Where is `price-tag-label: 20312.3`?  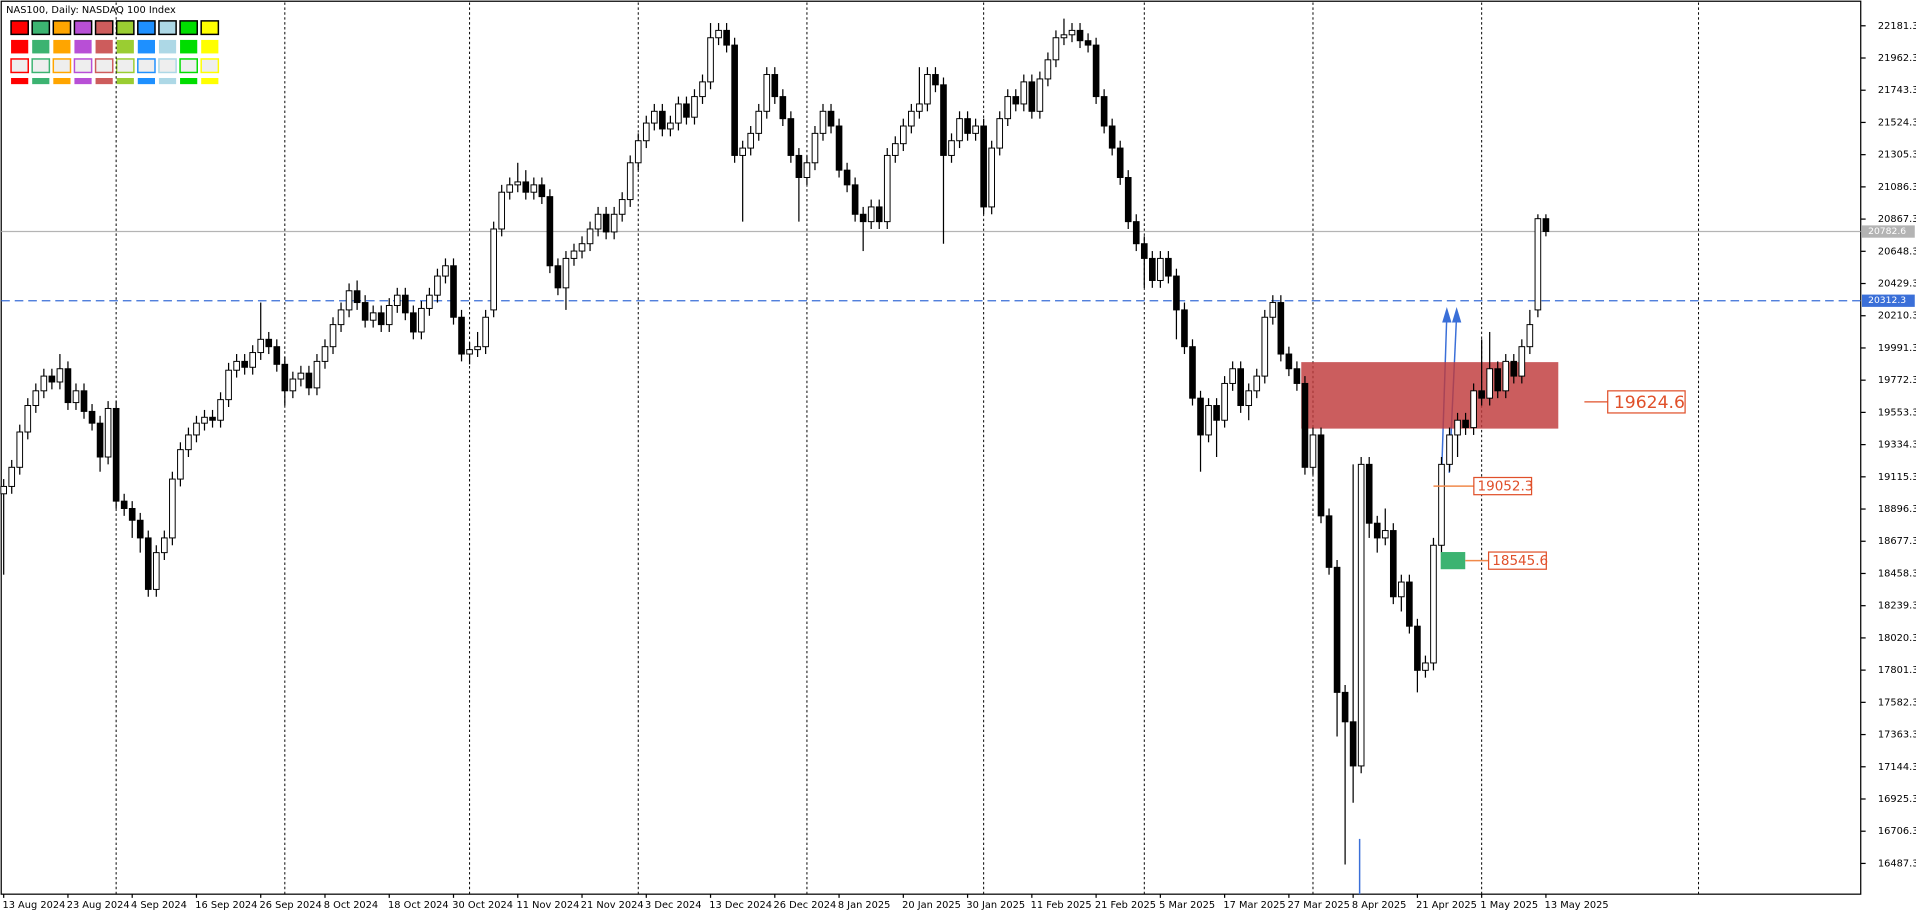 price-tag-label: 20312.3 is located at coordinates (1887, 300).